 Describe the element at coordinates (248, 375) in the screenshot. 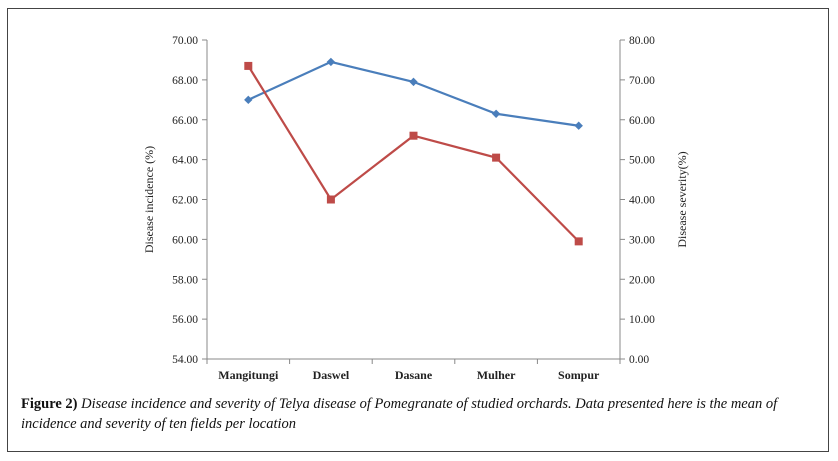

I see `x-category-label: Mangitungi` at that location.